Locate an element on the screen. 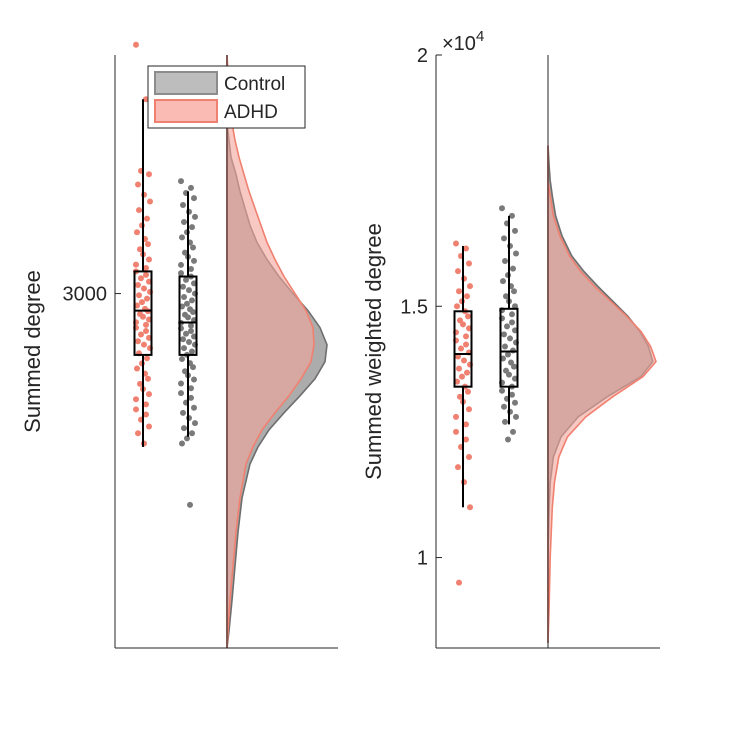 This screenshot has height=729, width=729. y-tick-label: 3000 is located at coordinates (85, 295).